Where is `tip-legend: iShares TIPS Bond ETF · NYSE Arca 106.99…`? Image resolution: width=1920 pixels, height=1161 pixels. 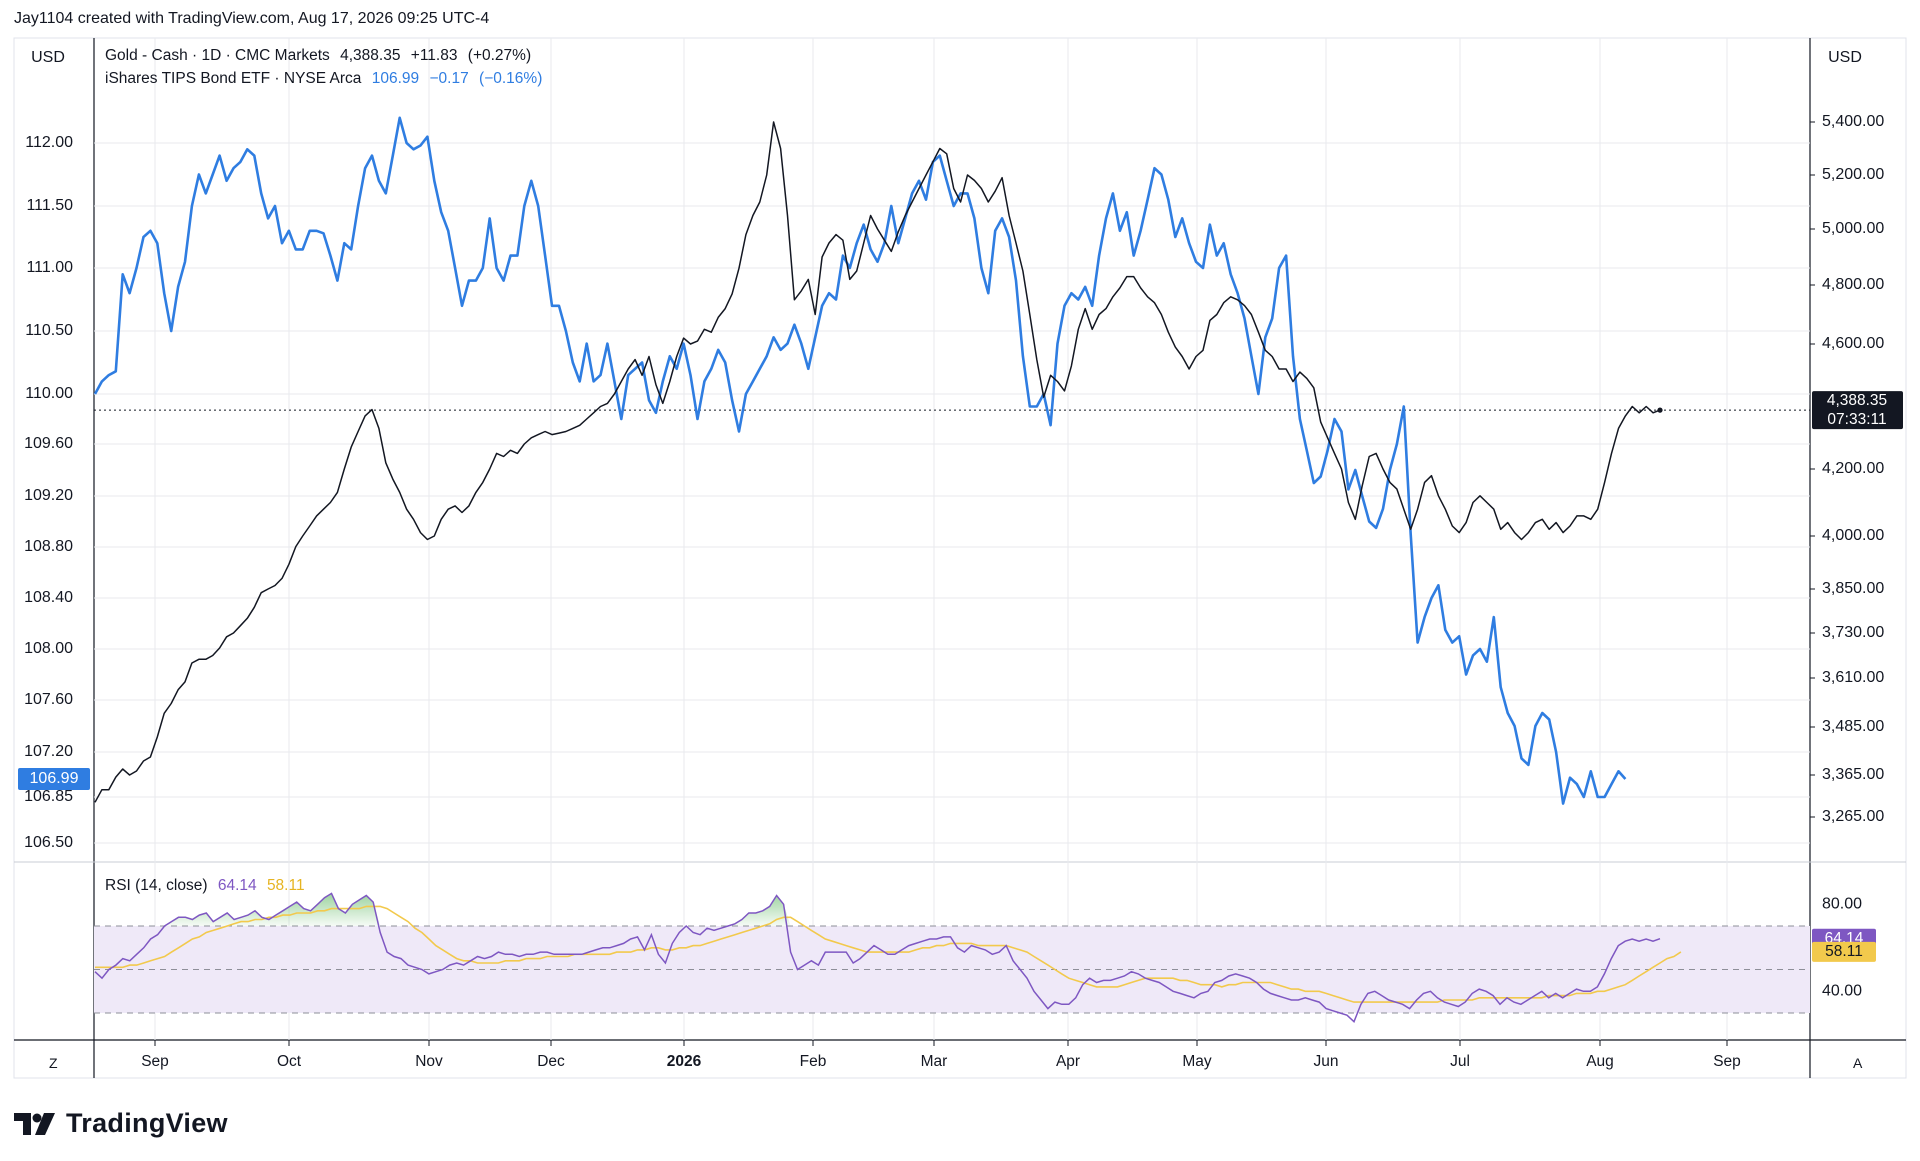 tip-legend: iShares TIPS Bond ETF · NYSE Arca 106.99… is located at coordinates (326, 79).